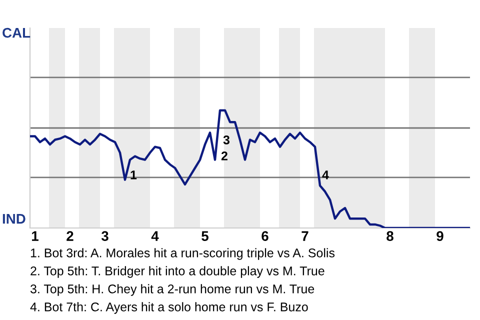 The height and width of the screenshot is (320, 480). What do you see at coordinates (305, 236) in the screenshot?
I see `x-tick-label: 7` at bounding box center [305, 236].